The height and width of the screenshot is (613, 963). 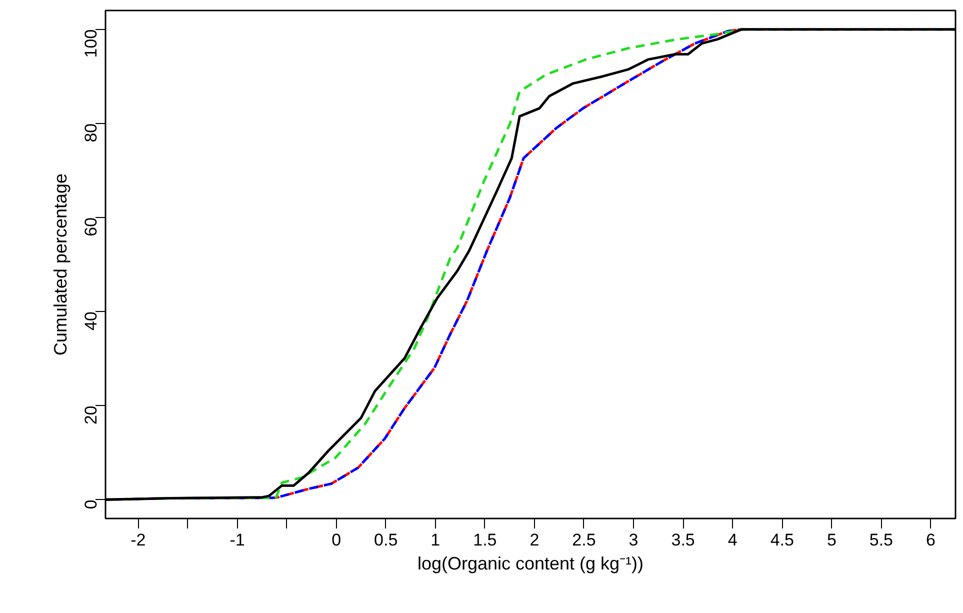 I want to click on x-tick-label: 0.5, so click(x=386, y=540).